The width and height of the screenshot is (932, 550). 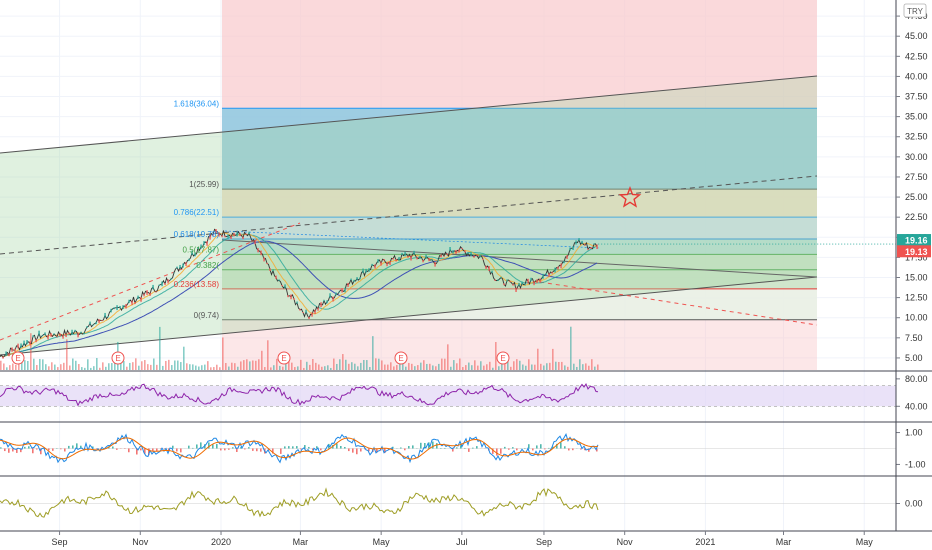 I want to click on trendline-dashed-up, so click(x=150, y=281).